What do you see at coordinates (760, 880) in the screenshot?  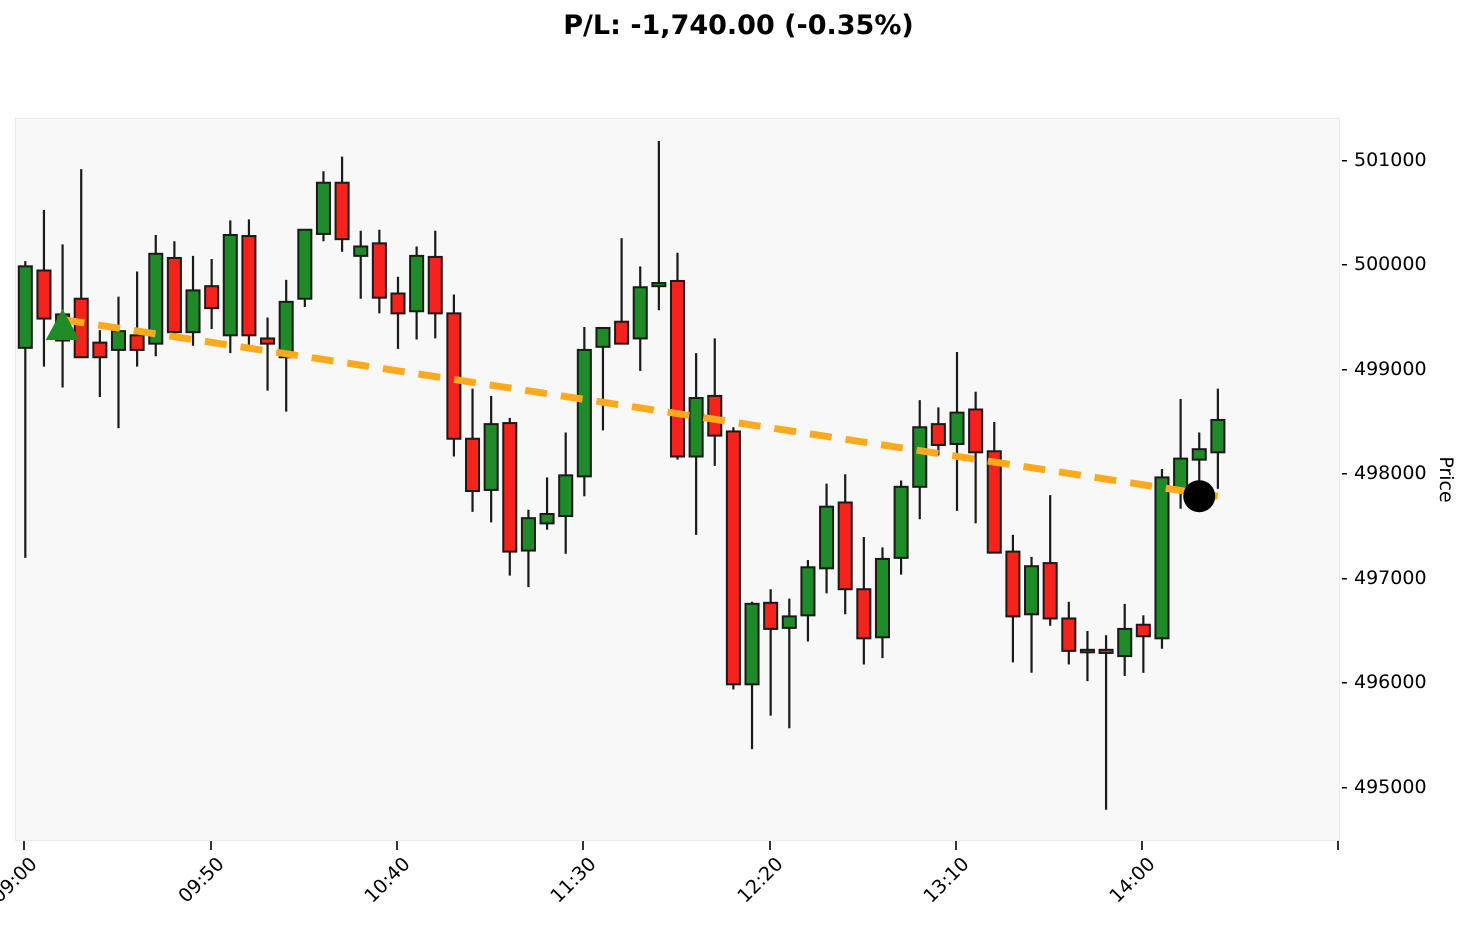 I see `x-tick-label: 12:20` at bounding box center [760, 880].